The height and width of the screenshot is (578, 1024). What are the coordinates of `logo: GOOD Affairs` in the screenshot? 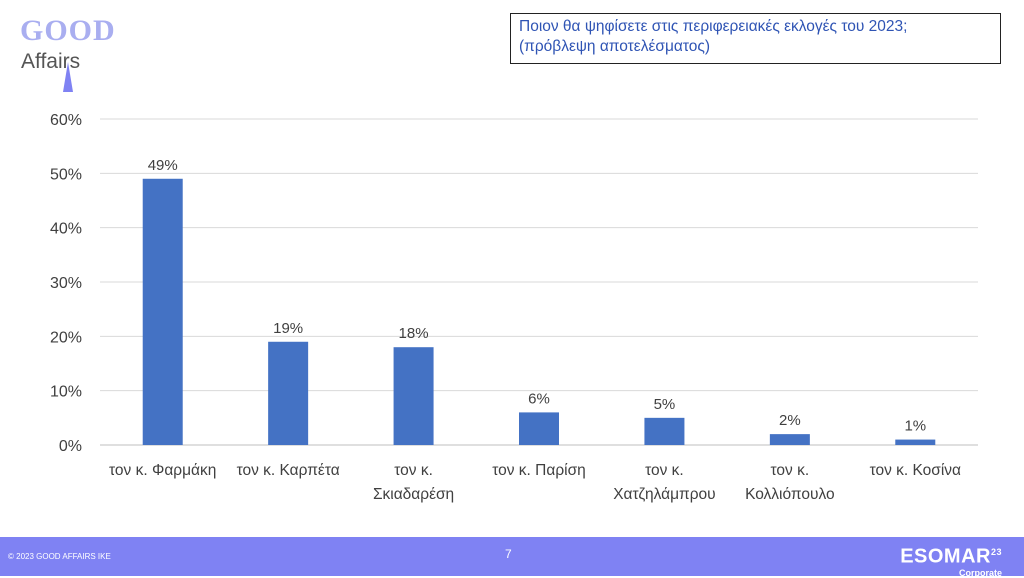 It's located at (75, 53).